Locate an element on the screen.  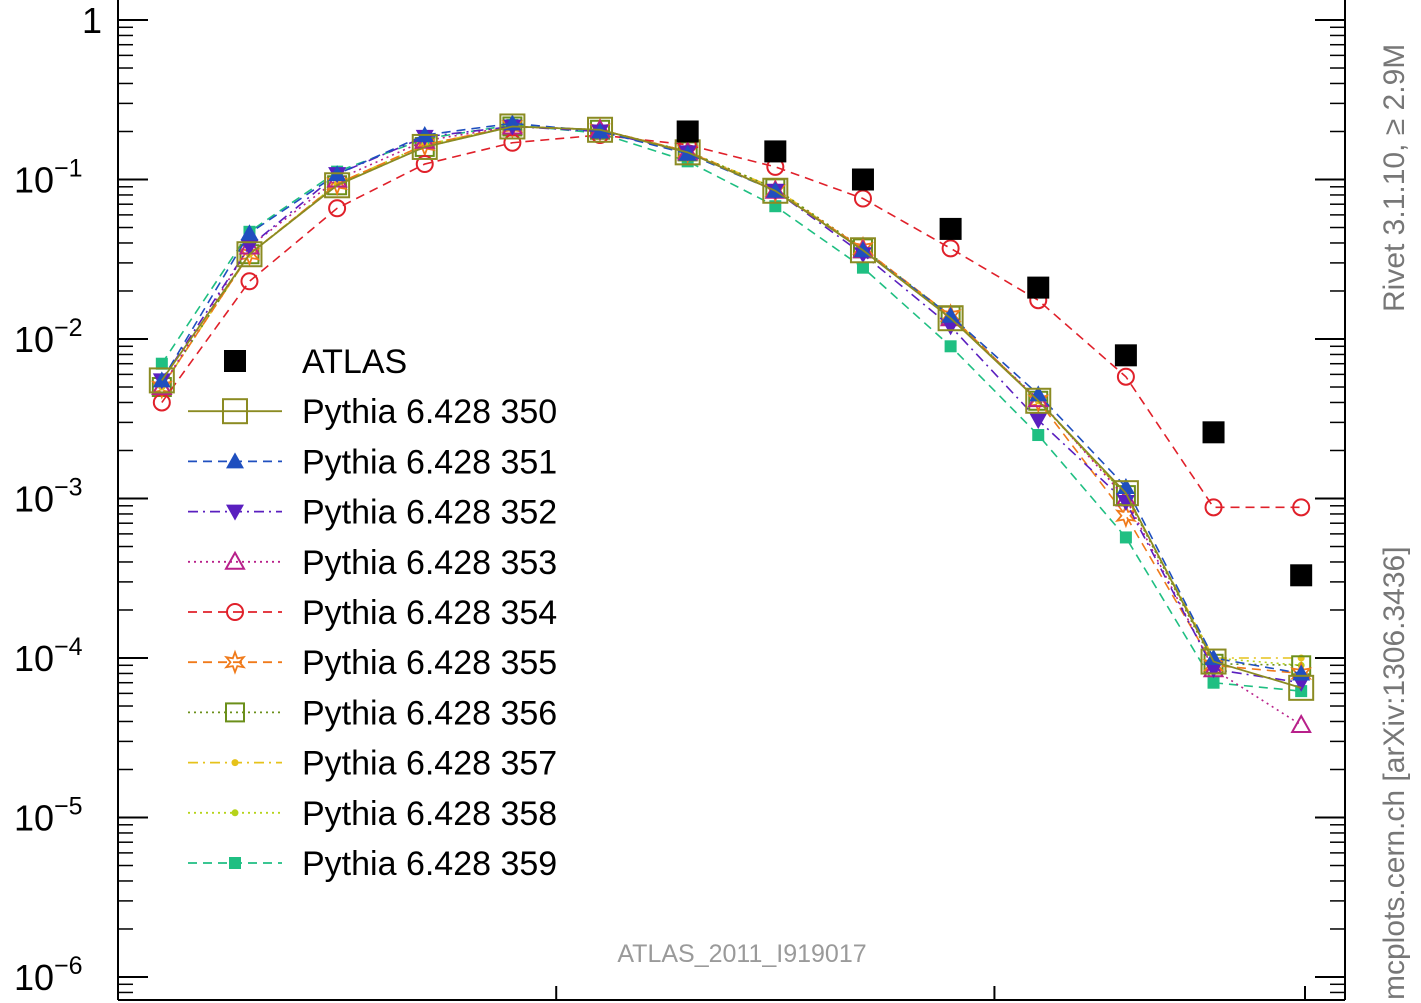
legend-label: Pythia 6.428 351 is located at coordinates (429, 462).